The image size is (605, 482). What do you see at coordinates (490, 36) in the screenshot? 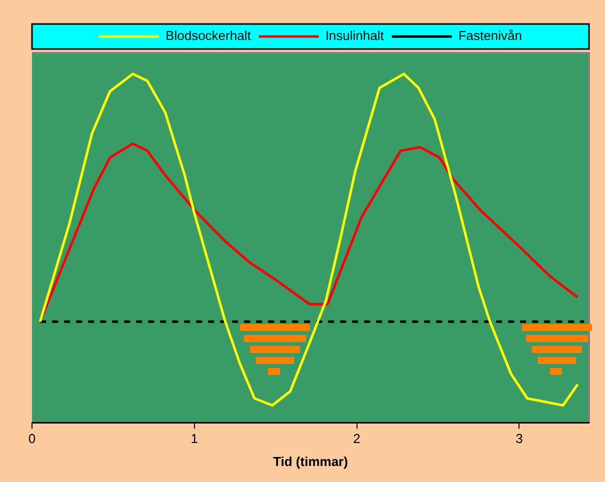
I see `legend-label: Fastenivån` at bounding box center [490, 36].